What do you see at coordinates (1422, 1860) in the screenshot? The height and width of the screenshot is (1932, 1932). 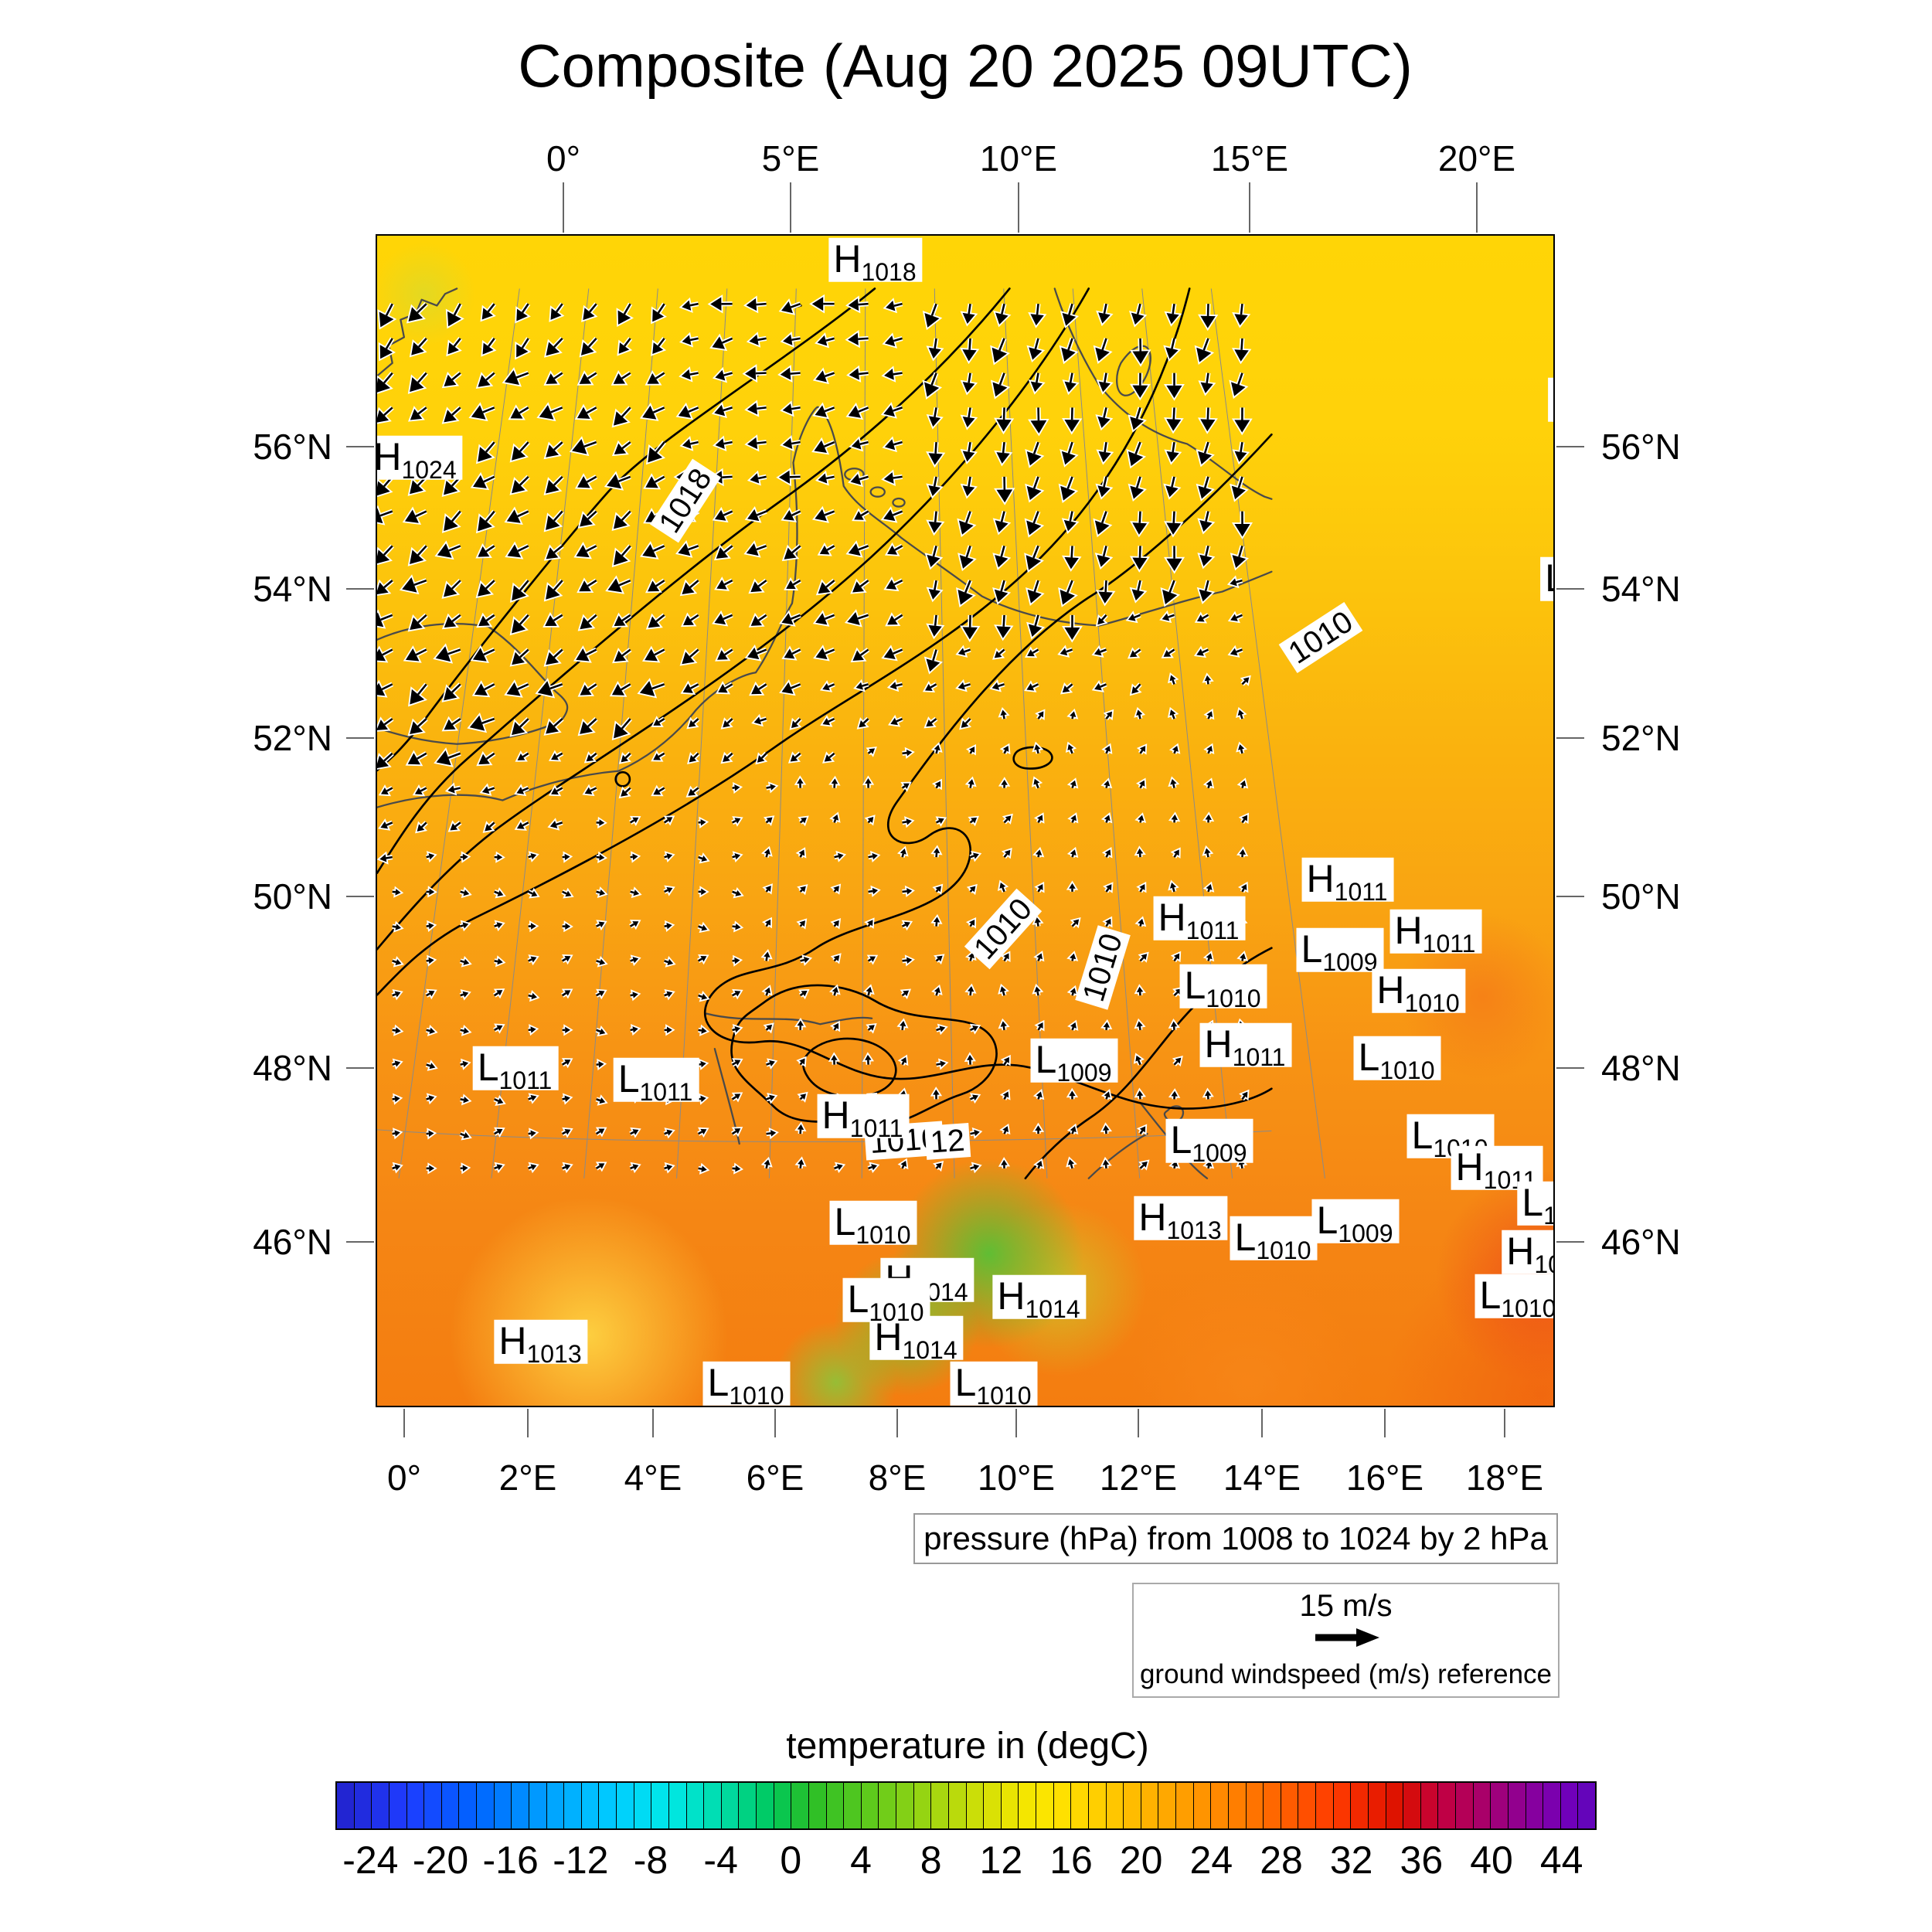 I see `colorbar-tick-label: 36` at bounding box center [1422, 1860].